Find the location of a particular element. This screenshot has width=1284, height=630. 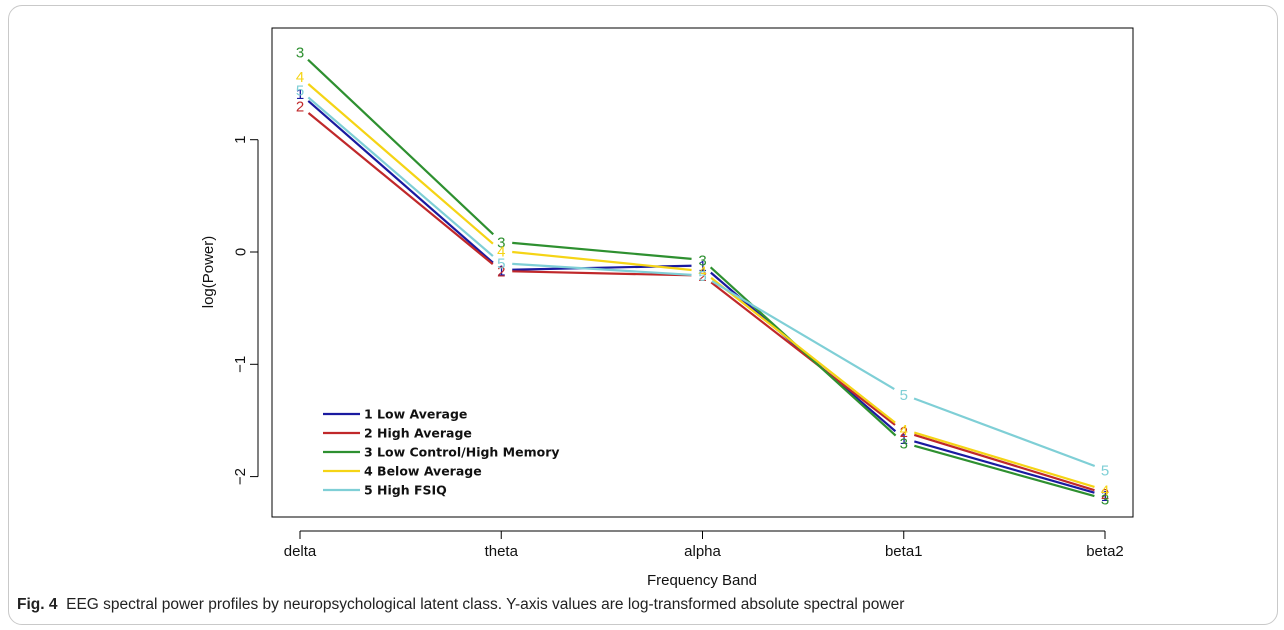

y-tick-label: 1 is located at coordinates (240, 140).